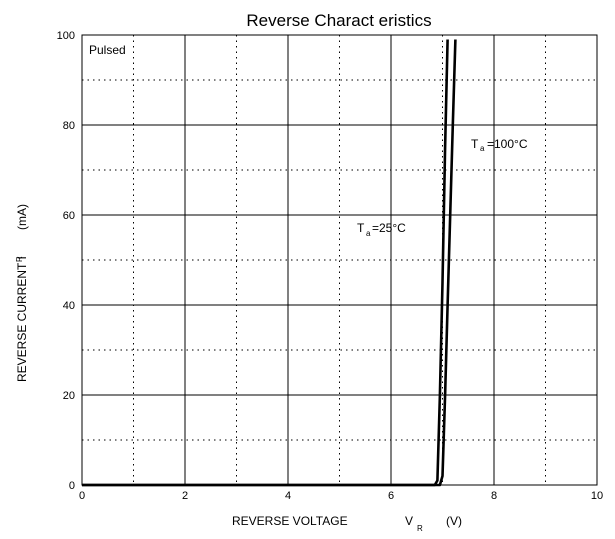 Image resolution: width=615 pixels, height=539 pixels. I want to click on y-tick-label: 100, so click(66, 36).